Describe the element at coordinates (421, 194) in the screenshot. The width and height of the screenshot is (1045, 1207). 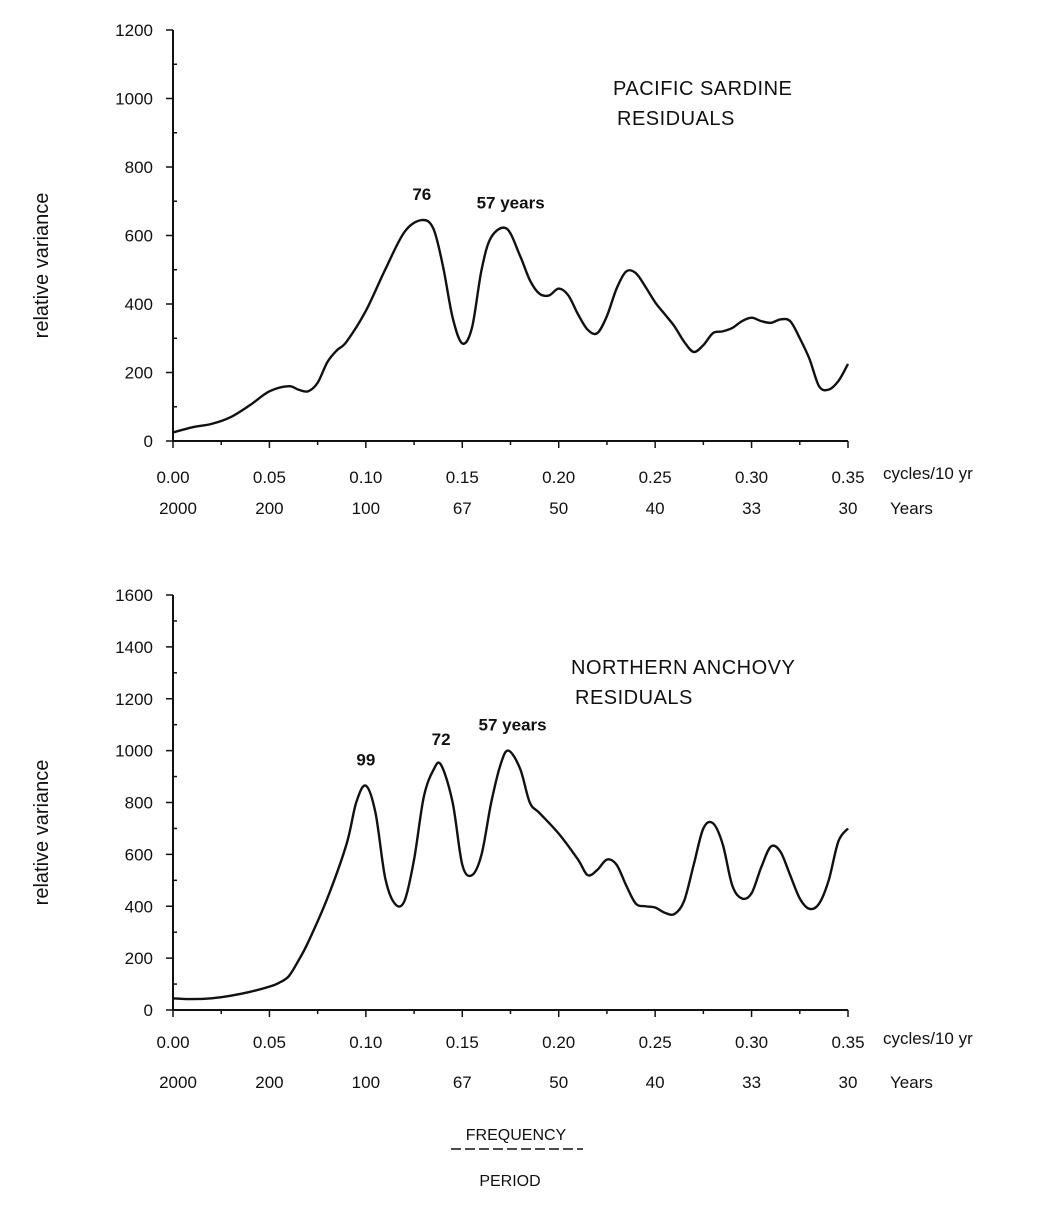
I see `peak-annotation: 76` at that location.